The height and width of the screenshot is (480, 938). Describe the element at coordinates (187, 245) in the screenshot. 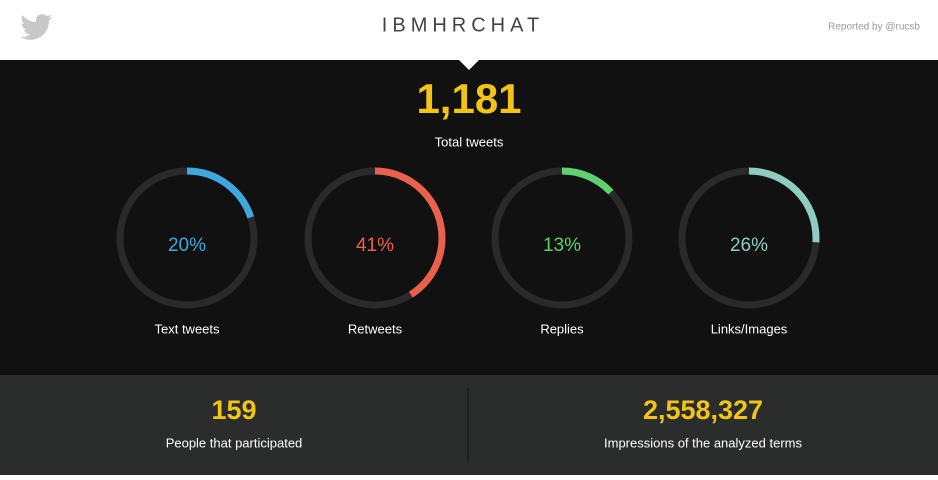

I see `gauge-value: 20%` at that location.